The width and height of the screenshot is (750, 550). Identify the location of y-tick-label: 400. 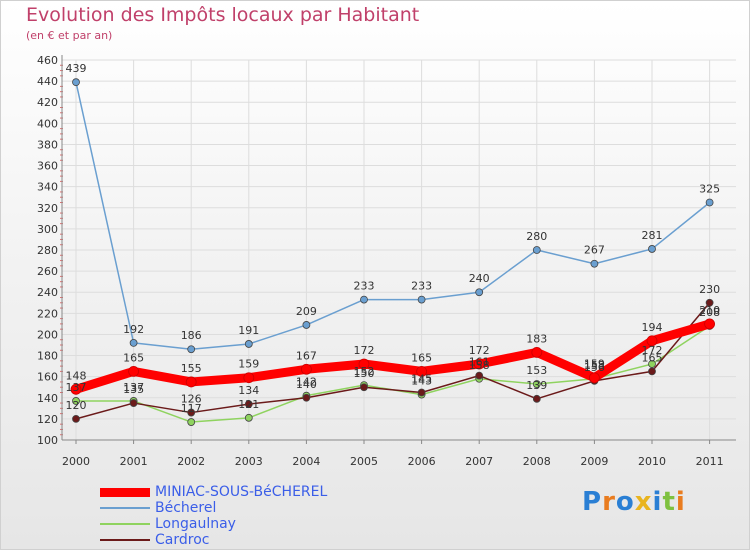
(47, 123).